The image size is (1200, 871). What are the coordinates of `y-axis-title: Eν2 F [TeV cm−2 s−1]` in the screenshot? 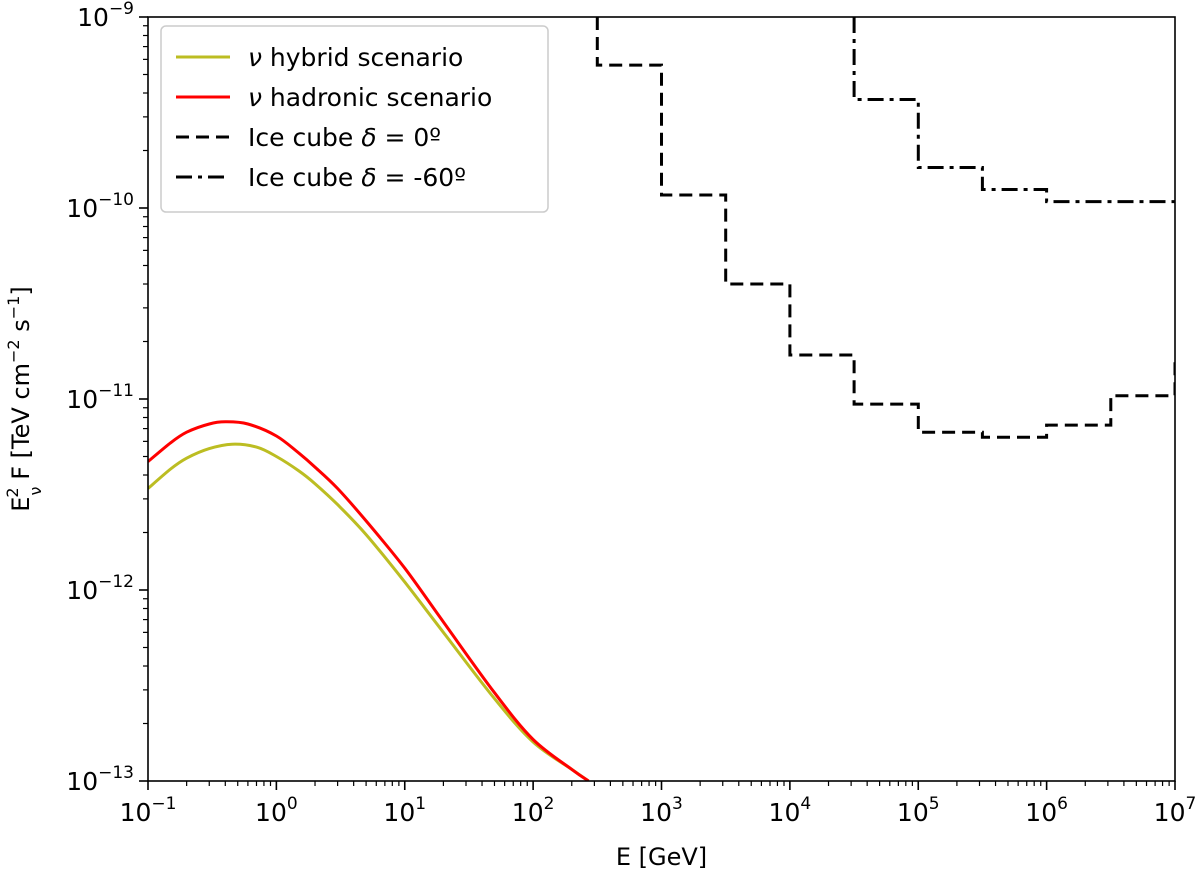 It's located at (24, 398).